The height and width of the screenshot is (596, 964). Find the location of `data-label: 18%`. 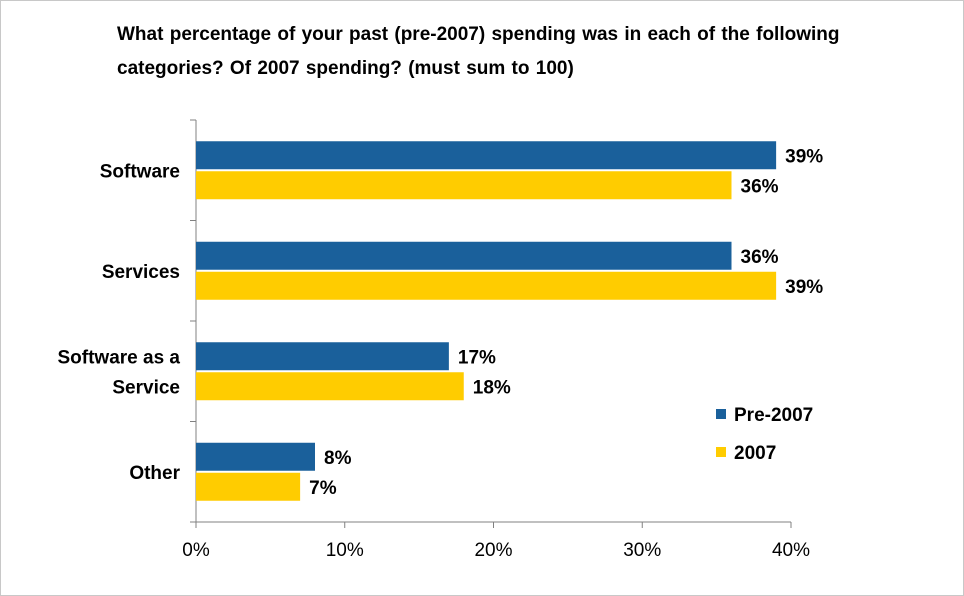

data-label: 18% is located at coordinates (492, 387).